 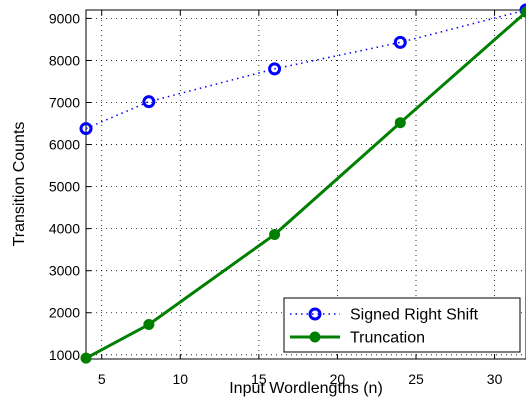 What do you see at coordinates (102, 379) in the screenshot?
I see `x-tick-label: 5` at bounding box center [102, 379].